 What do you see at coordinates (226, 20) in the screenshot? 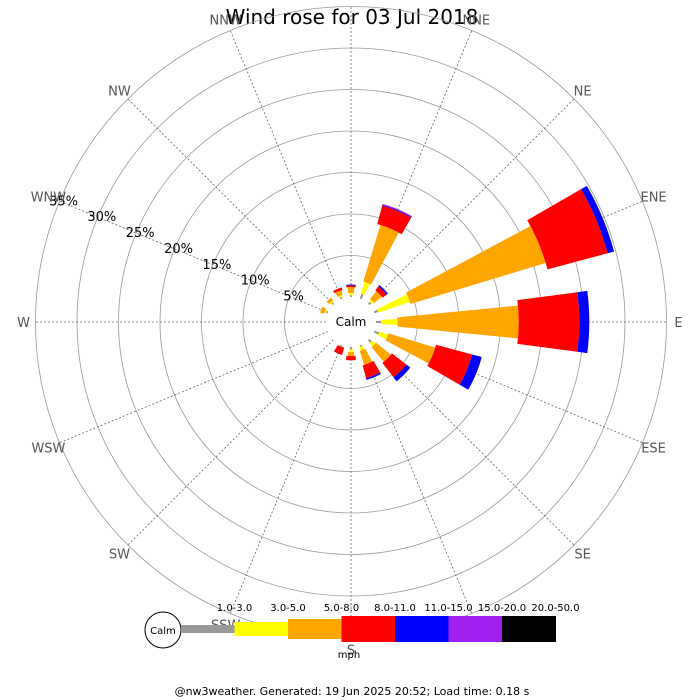
I see `direction-label-nnw: NNW` at bounding box center [226, 20].